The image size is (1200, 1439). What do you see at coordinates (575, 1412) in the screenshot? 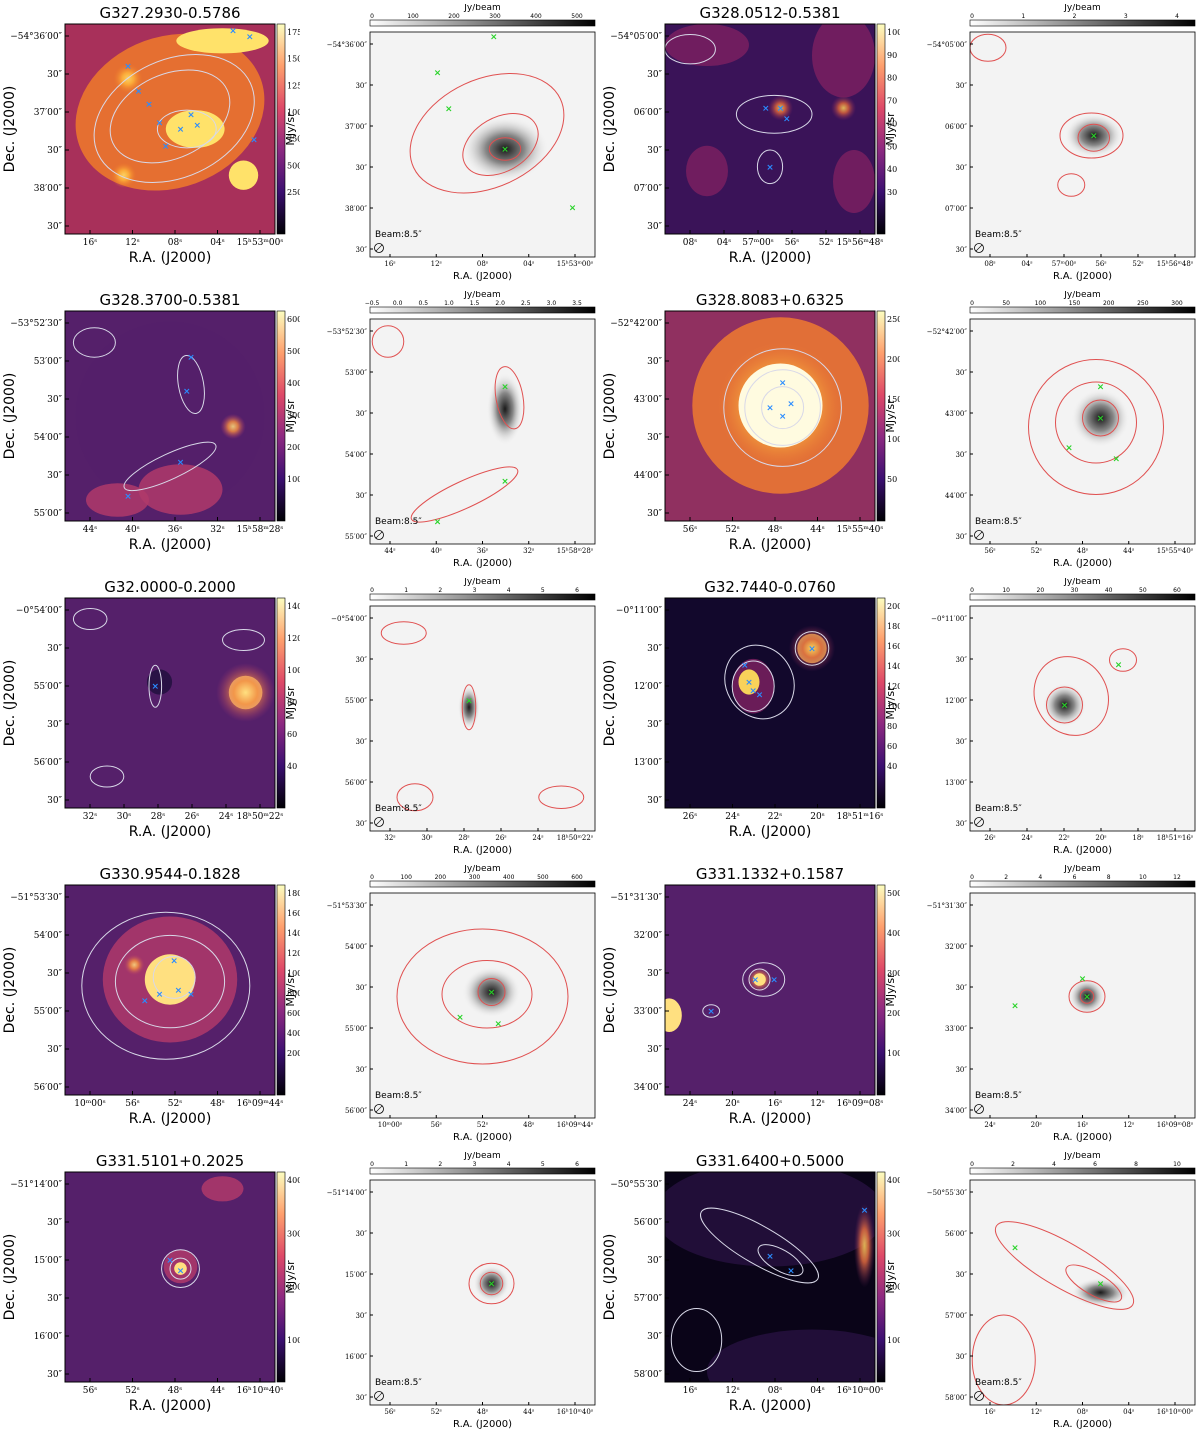
I see `ra-tick-label: 16ʰ10ᵐ40ˢ` at bounding box center [575, 1412].